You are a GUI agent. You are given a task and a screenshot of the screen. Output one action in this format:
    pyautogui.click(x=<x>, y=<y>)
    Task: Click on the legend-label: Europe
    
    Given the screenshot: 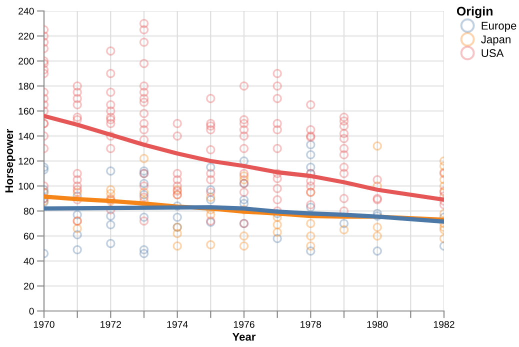 What is the action you would take?
    pyautogui.click(x=499, y=27)
    